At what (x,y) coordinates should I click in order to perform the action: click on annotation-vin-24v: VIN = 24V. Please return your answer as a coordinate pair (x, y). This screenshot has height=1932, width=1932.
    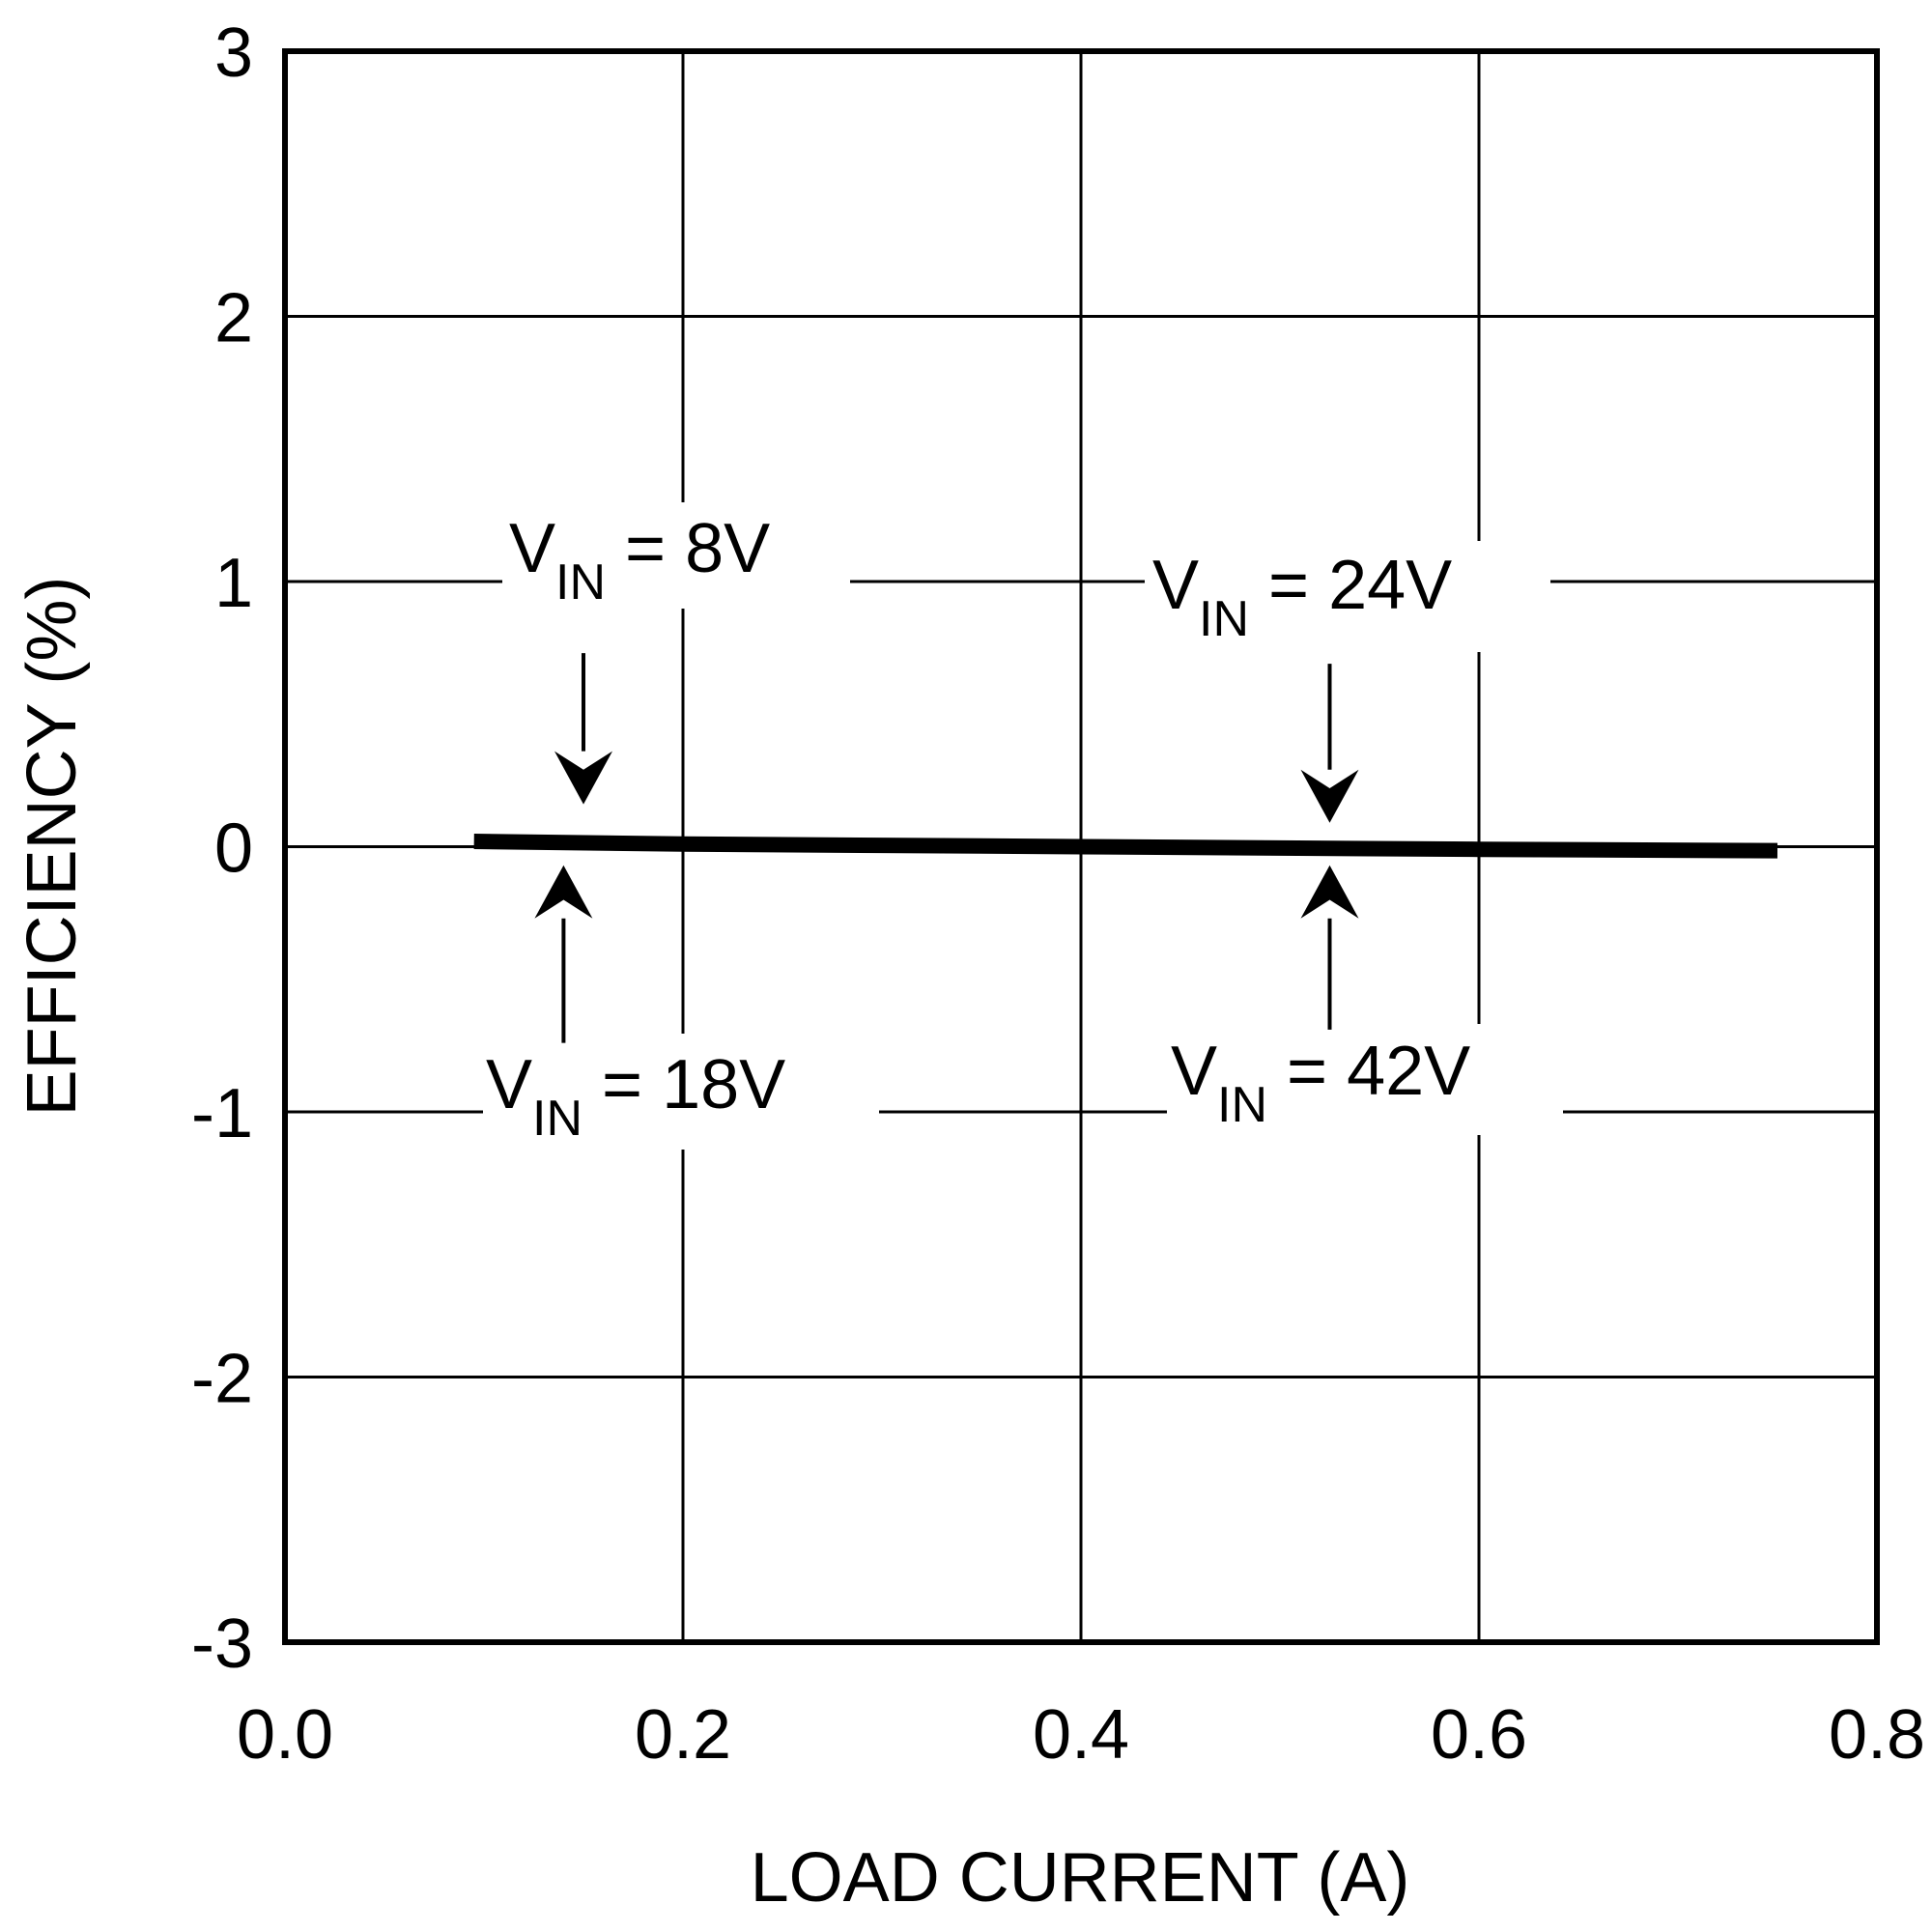
    Looking at the image, I should click on (1302, 597).